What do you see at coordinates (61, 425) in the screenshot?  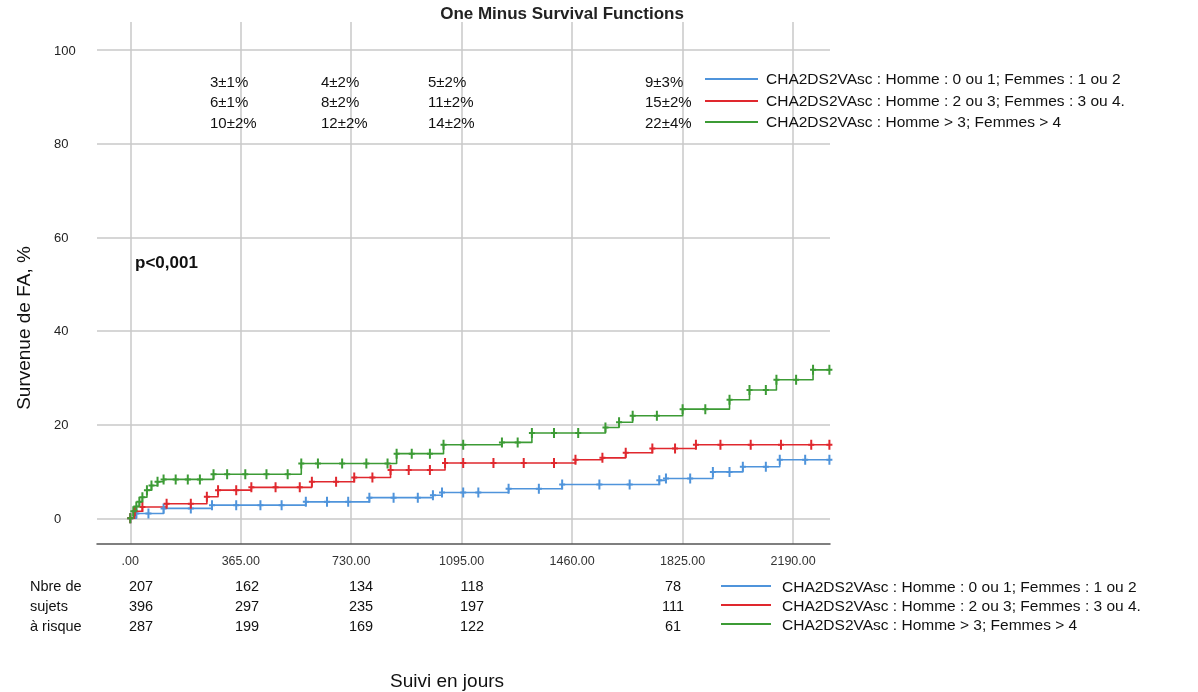 I see `y-tick-label: 20` at bounding box center [61, 425].